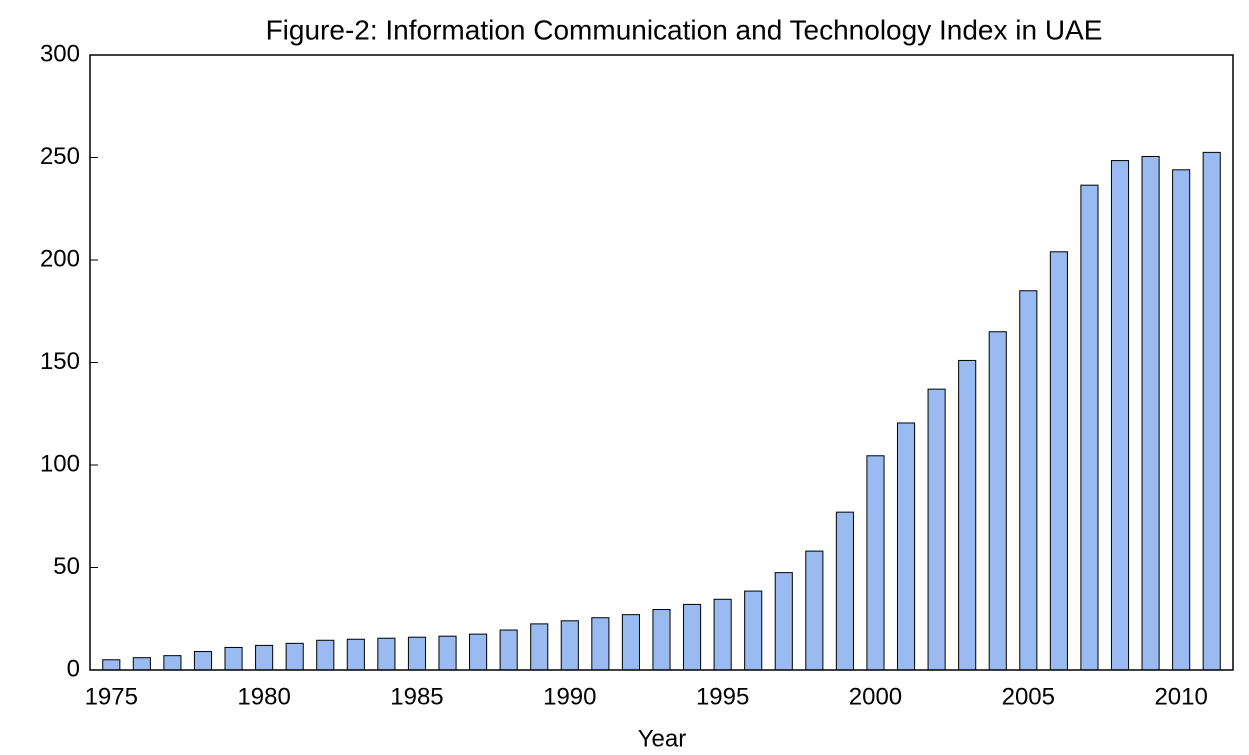  I want to click on x-tick-label: 1995, so click(722, 696).